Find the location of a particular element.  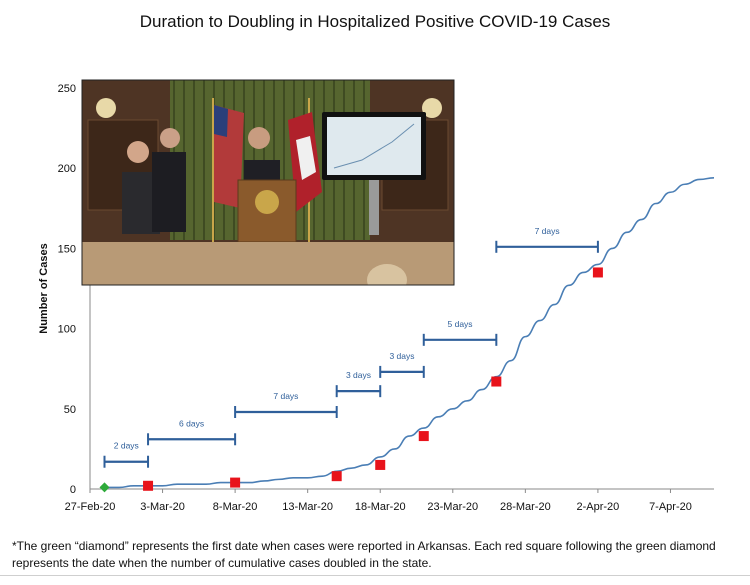

podium-seal is located at coordinates (267, 202).